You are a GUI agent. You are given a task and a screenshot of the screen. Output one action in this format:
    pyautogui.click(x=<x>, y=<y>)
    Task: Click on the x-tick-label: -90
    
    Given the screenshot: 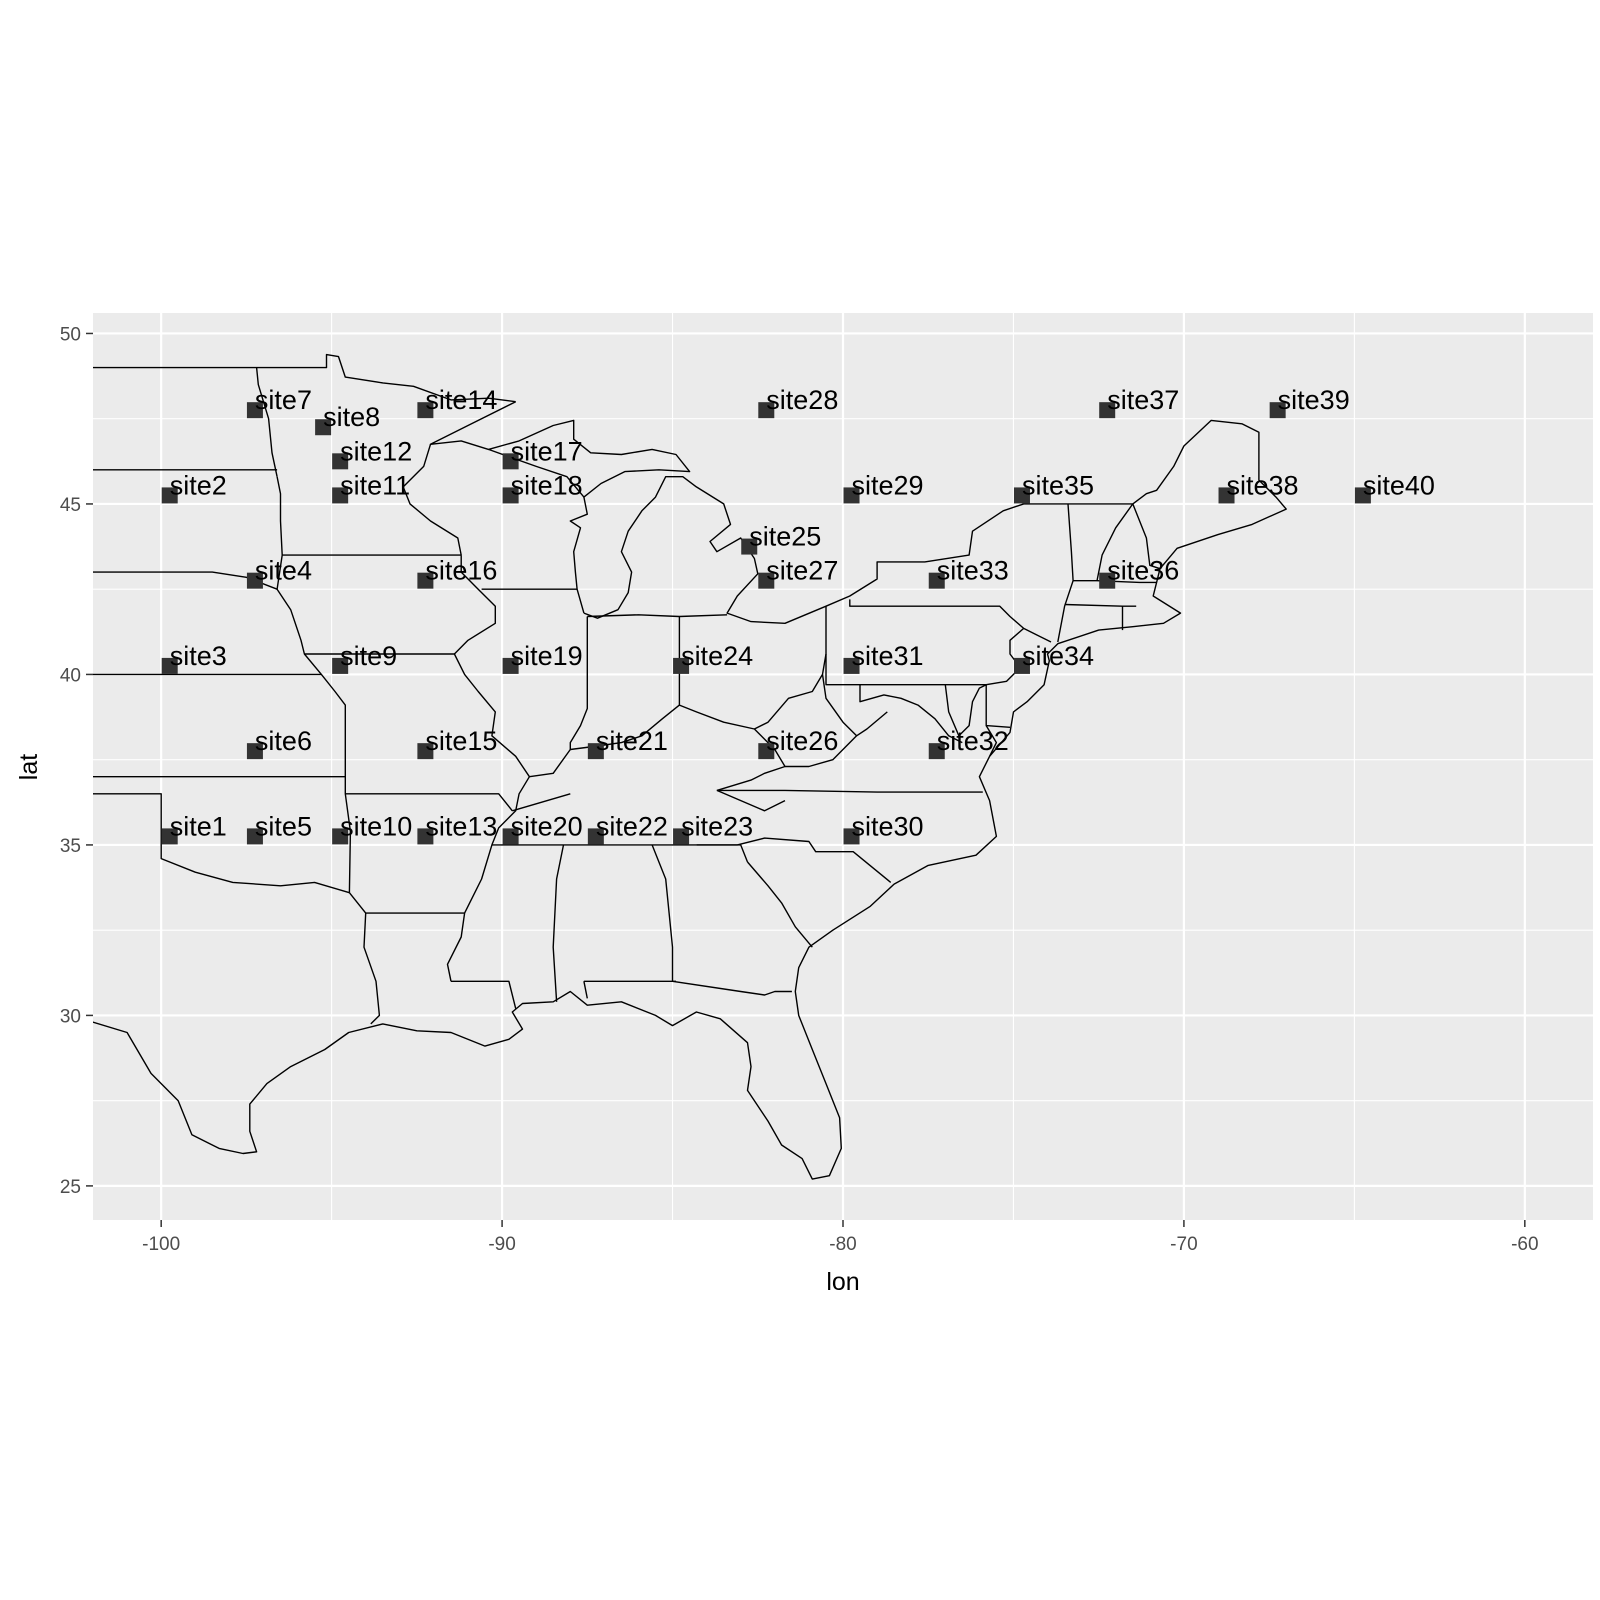 What is the action you would take?
    pyautogui.click(x=501, y=1244)
    